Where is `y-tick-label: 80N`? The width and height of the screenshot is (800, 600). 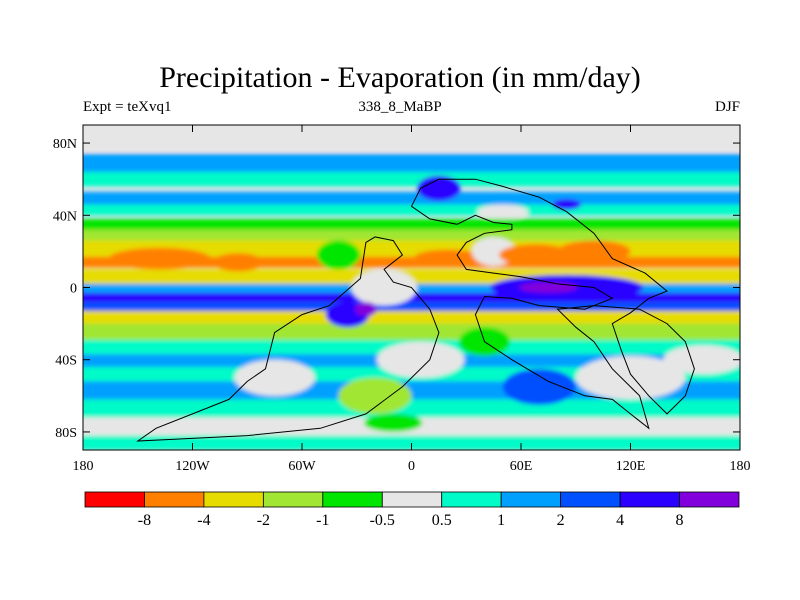 y-tick-label: 80N is located at coordinates (65, 144).